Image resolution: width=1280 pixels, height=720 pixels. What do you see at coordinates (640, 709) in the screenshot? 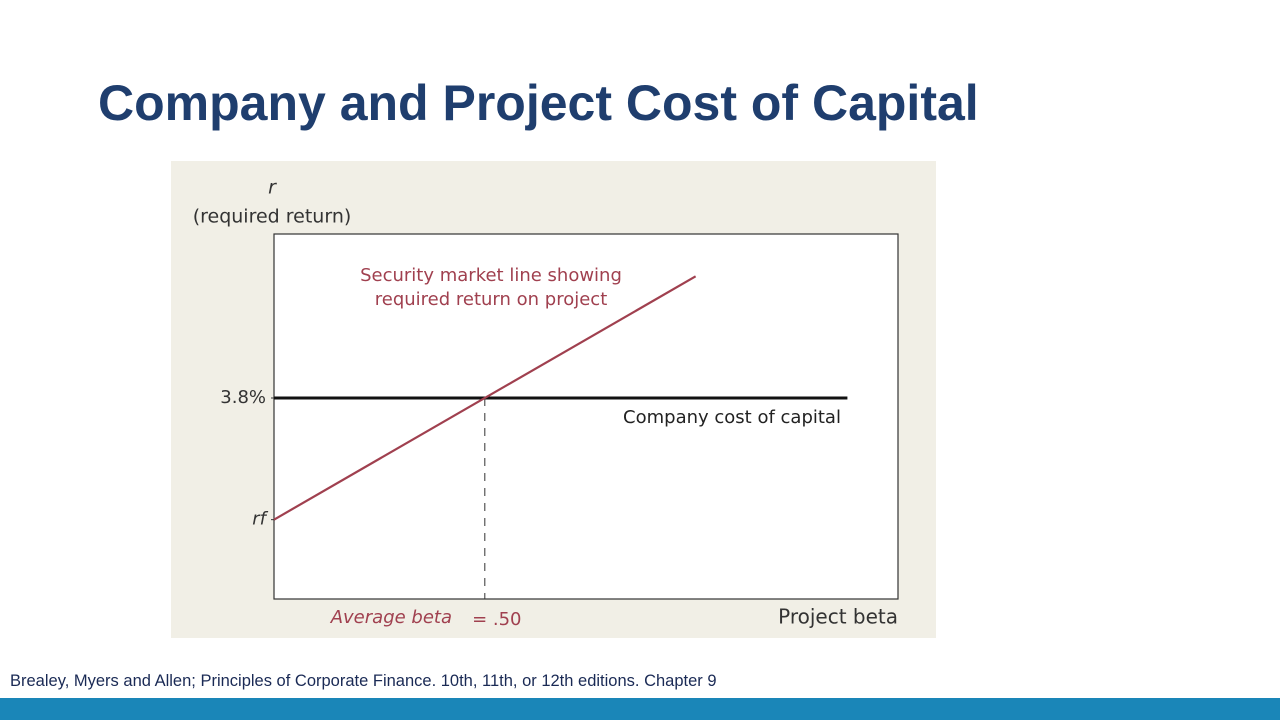
I see `footer-bar` at bounding box center [640, 709].